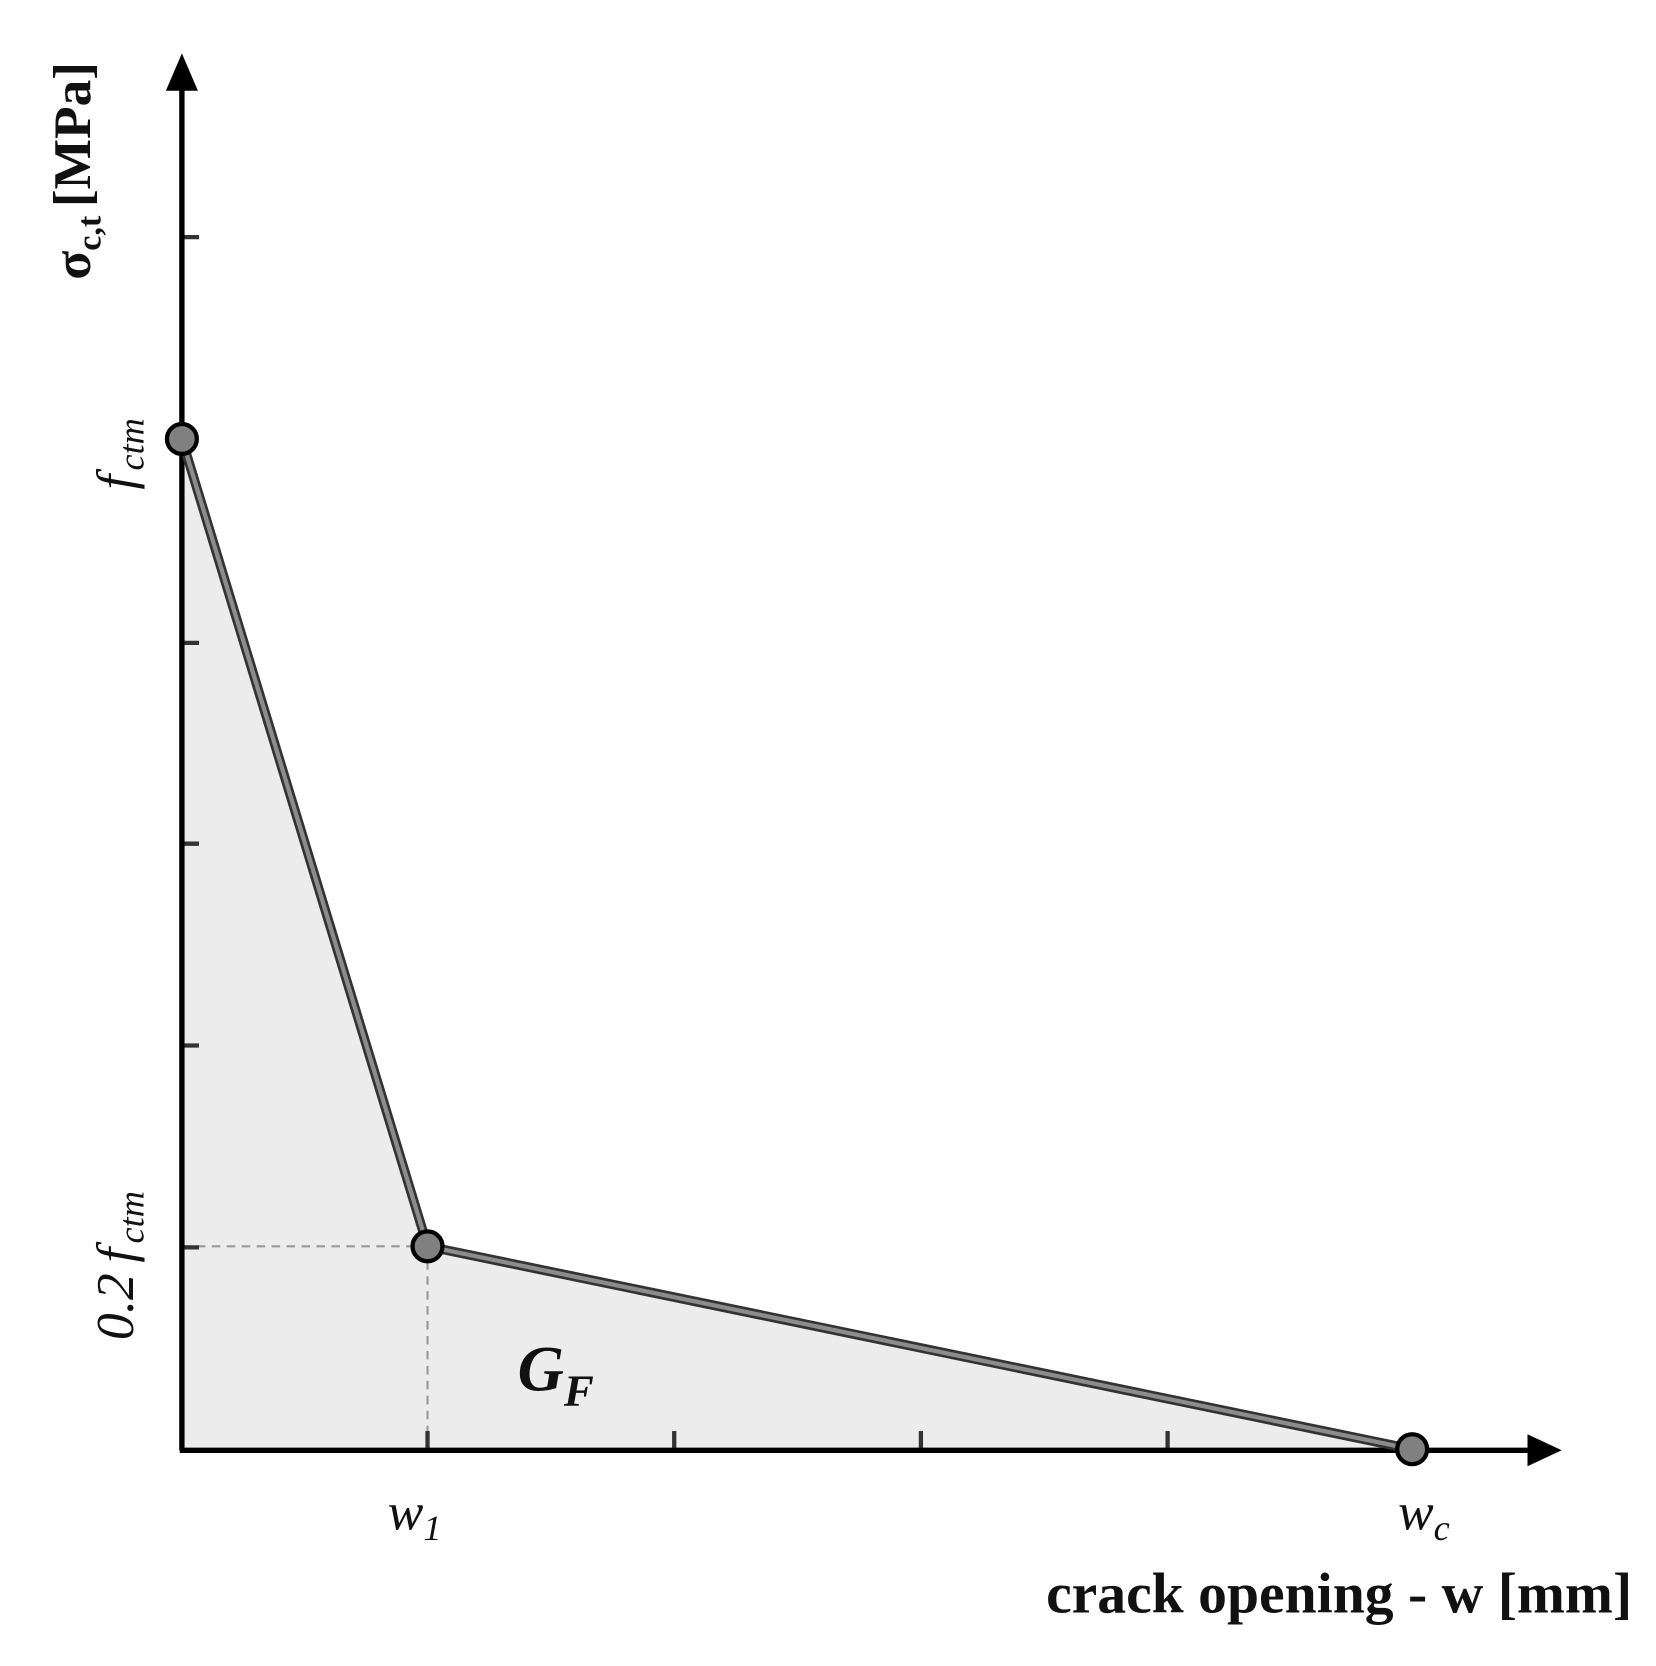  What do you see at coordinates (181, 72) in the screenshot?
I see `y-axis-arrow` at bounding box center [181, 72].